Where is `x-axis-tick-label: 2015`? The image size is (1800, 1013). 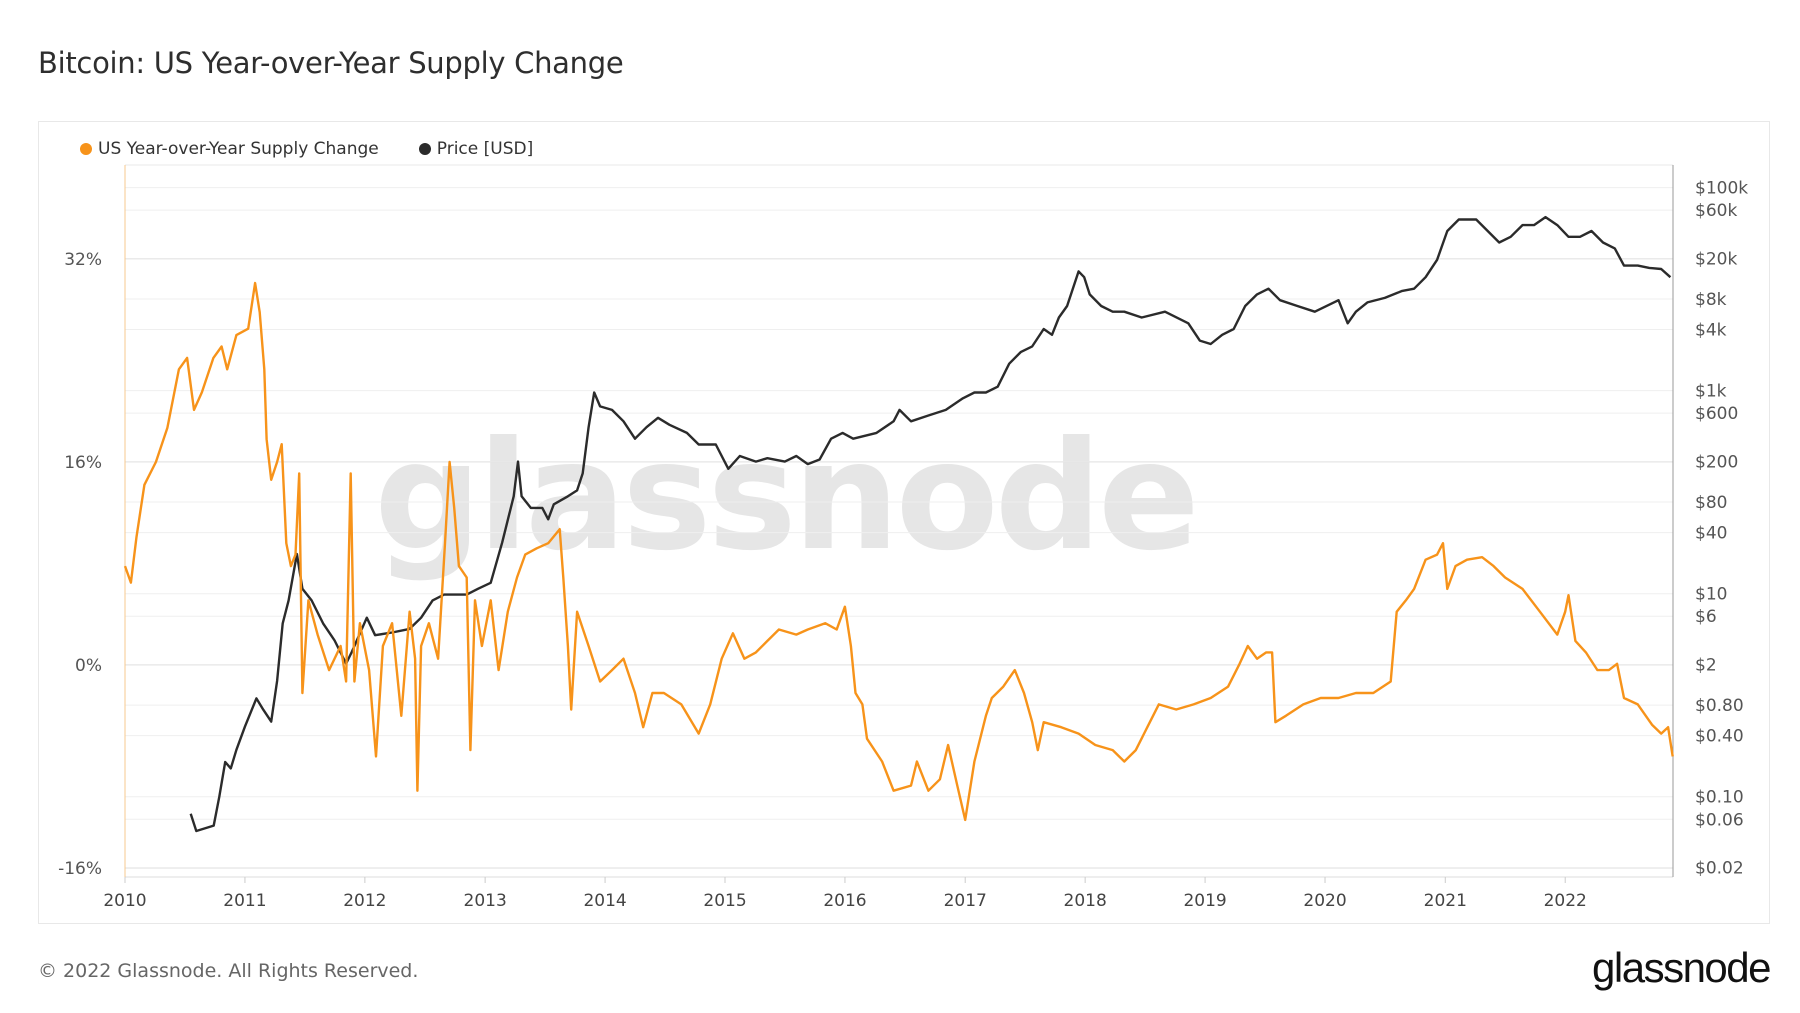 x-axis-tick-label: 2015 is located at coordinates (724, 901).